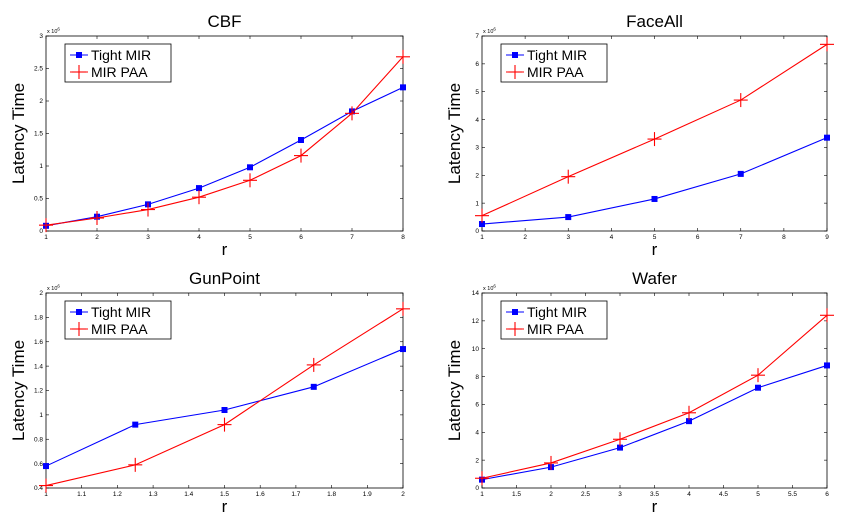 Image resolution: width=860 pixels, height=522 pixels. Describe the element at coordinates (53, 31) in the screenshot. I see `chart-0-y-multiplier: x 106` at that location.